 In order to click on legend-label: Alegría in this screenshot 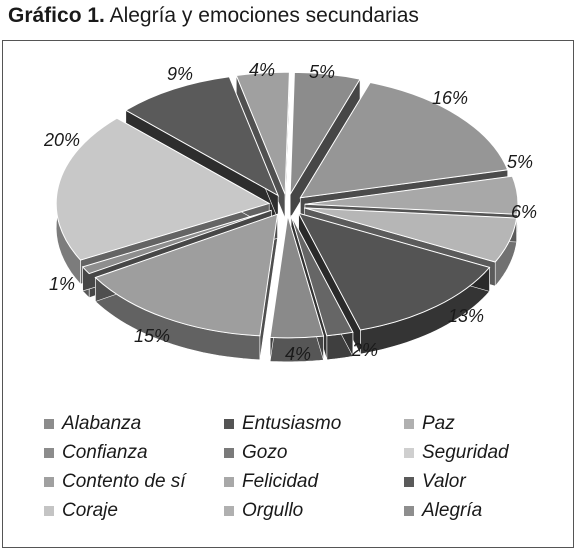, I will do `click(452, 510)`.